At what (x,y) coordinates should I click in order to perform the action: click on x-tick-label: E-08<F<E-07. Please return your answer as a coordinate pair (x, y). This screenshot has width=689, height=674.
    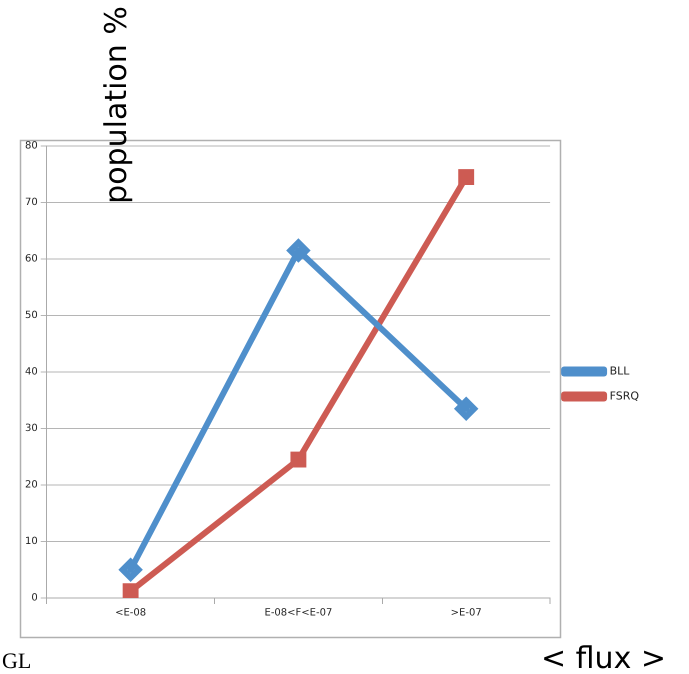
    Looking at the image, I should click on (298, 613).